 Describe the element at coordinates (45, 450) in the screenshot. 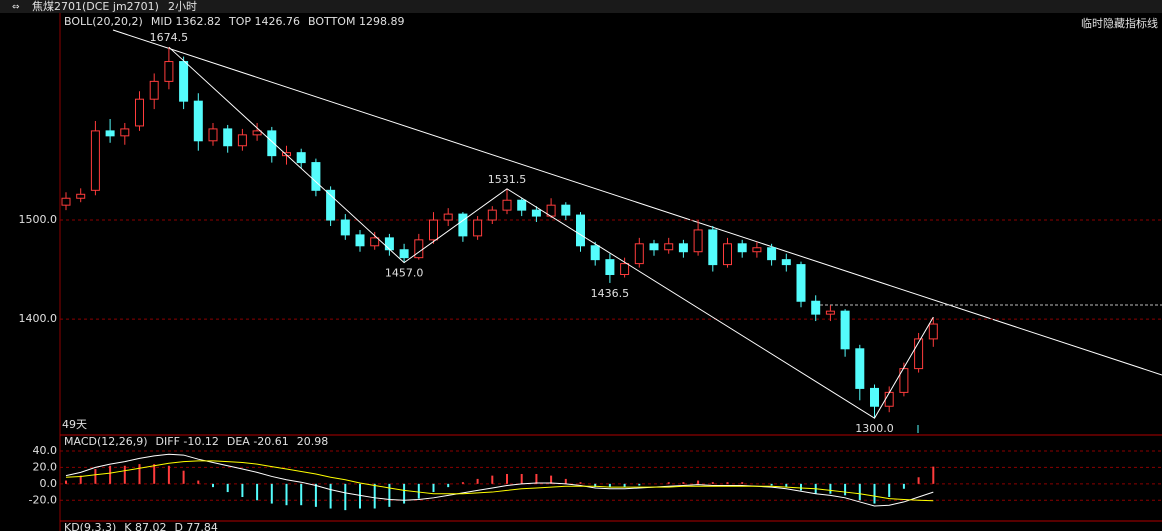

I see `y-tick-label: 40.0` at that location.